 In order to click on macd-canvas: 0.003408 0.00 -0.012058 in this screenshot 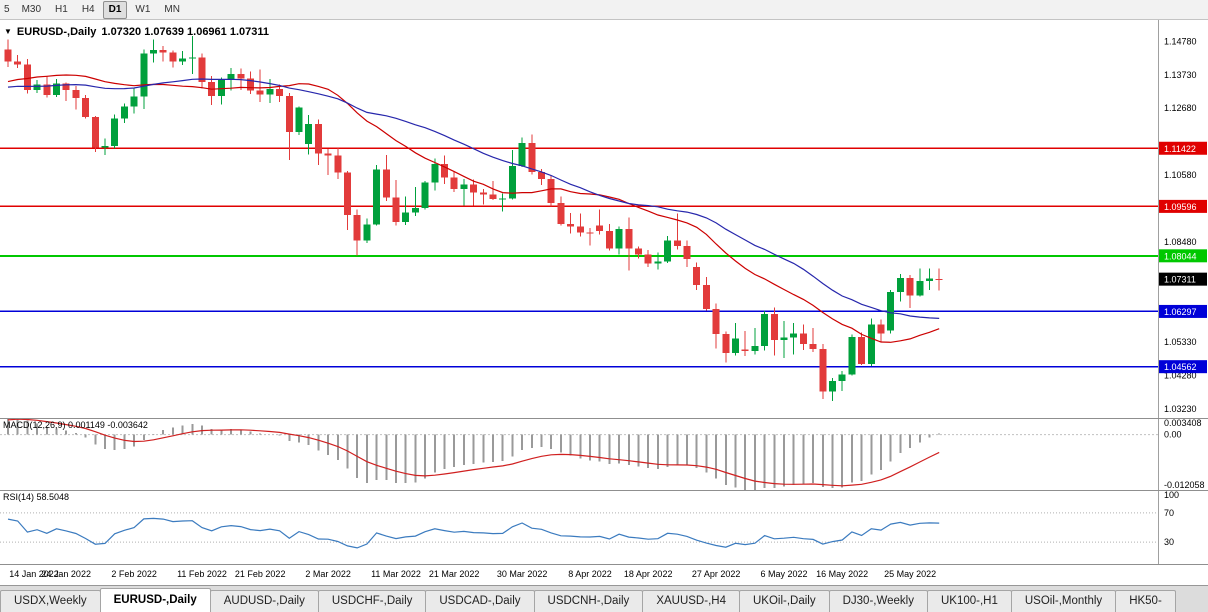, I will do `click(604, 454)`.